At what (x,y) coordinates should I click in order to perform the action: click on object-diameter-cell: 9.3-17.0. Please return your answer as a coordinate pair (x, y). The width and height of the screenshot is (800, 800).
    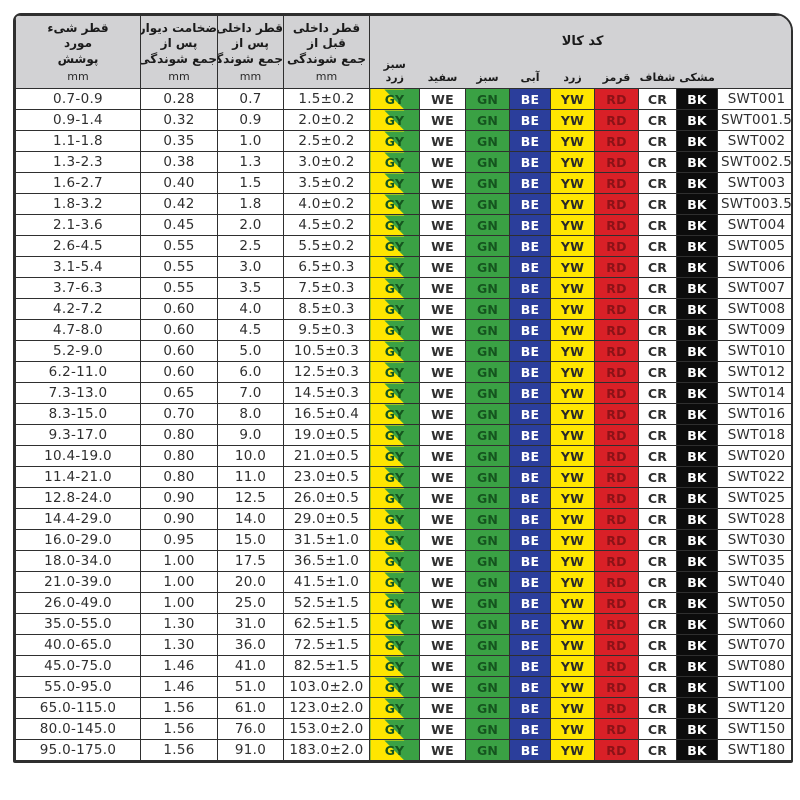
    Looking at the image, I should click on (78, 435).